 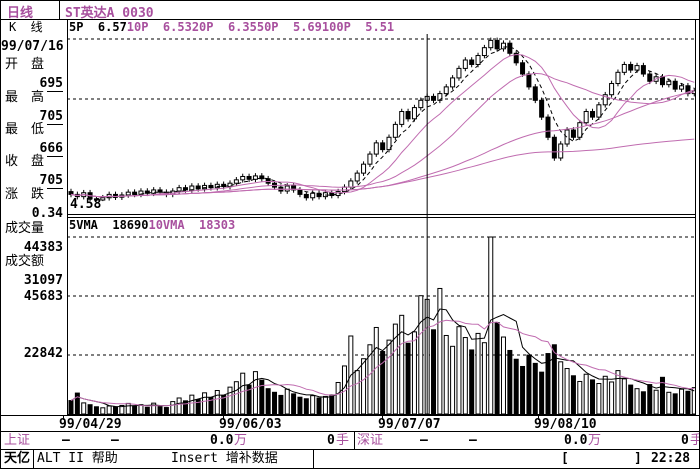 I want to click on sz-amount-unit: 万, so click(x=595, y=440).